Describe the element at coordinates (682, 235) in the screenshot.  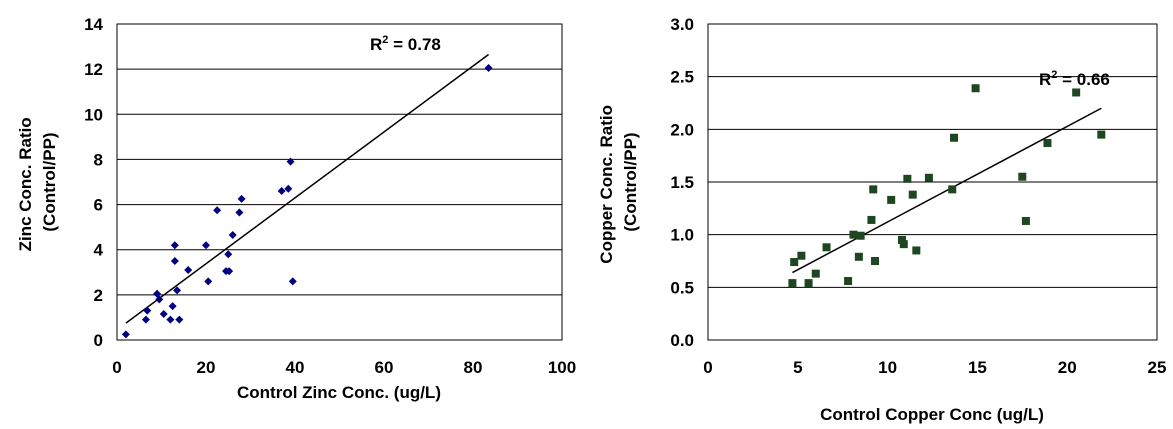
I see `y-tick-label: 1.0` at that location.